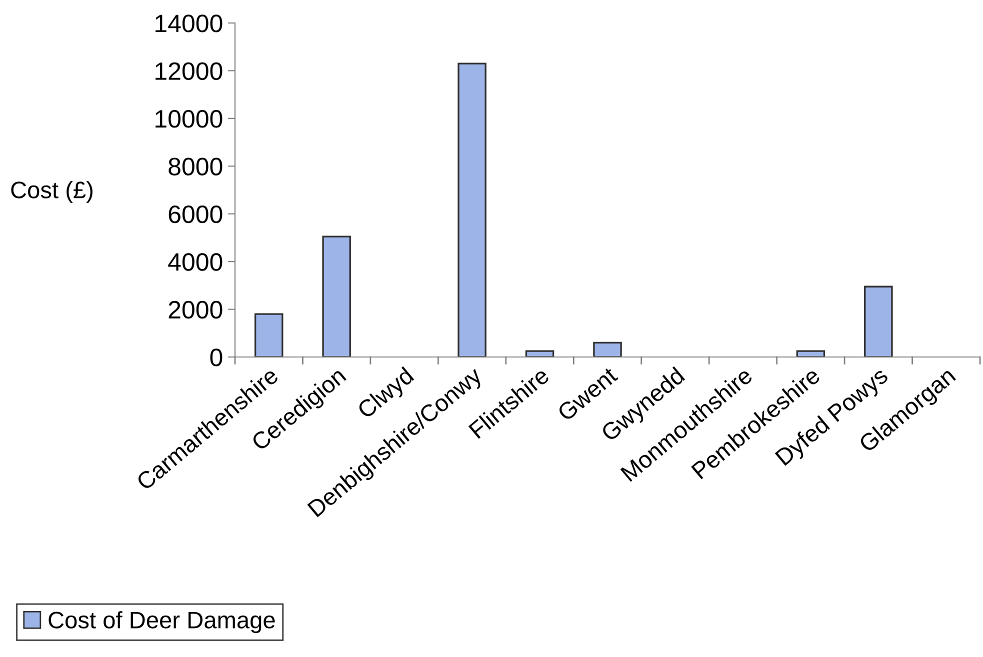  What do you see at coordinates (216, 357) in the screenshot?
I see `y-tick-label: 0` at bounding box center [216, 357].